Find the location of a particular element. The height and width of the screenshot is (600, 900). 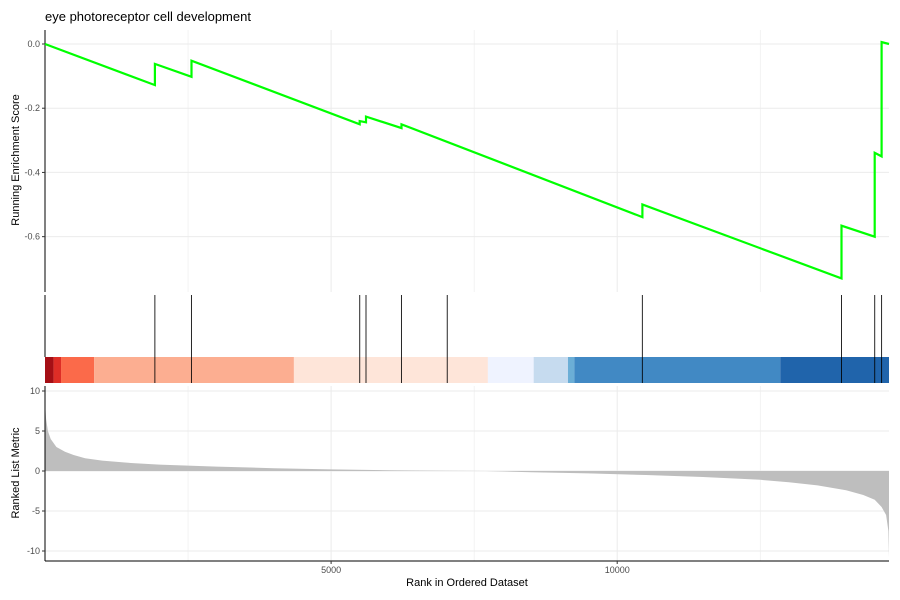

x-tick-label: 10000 is located at coordinates (617, 570).